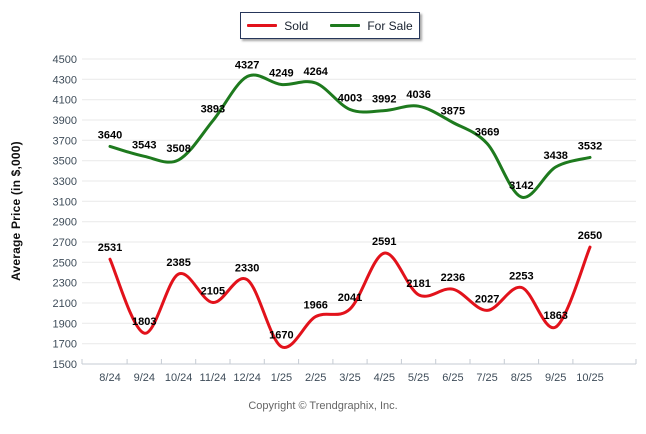  What do you see at coordinates (487, 133) in the screenshot?
I see `data-label-for-sale: 3669` at bounding box center [487, 133].